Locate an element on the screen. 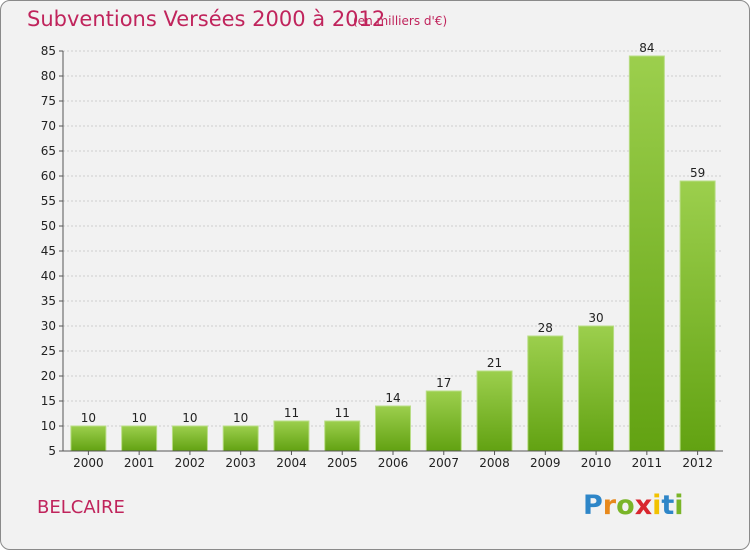 The width and height of the screenshot is (750, 550). value-label-2003: 10 is located at coordinates (240, 418).